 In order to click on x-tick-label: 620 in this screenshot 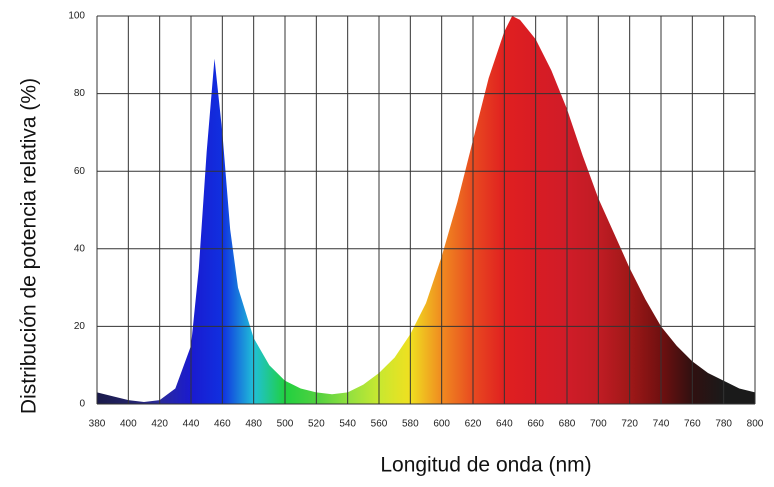, I will do `click(473, 424)`.